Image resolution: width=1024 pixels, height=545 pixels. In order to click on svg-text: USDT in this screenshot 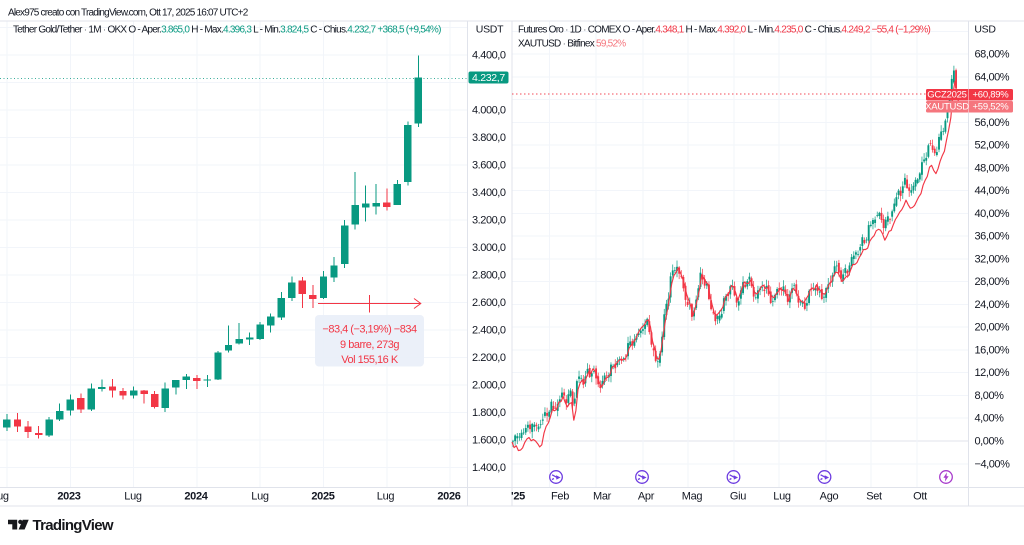, I will do `click(490, 30)`.